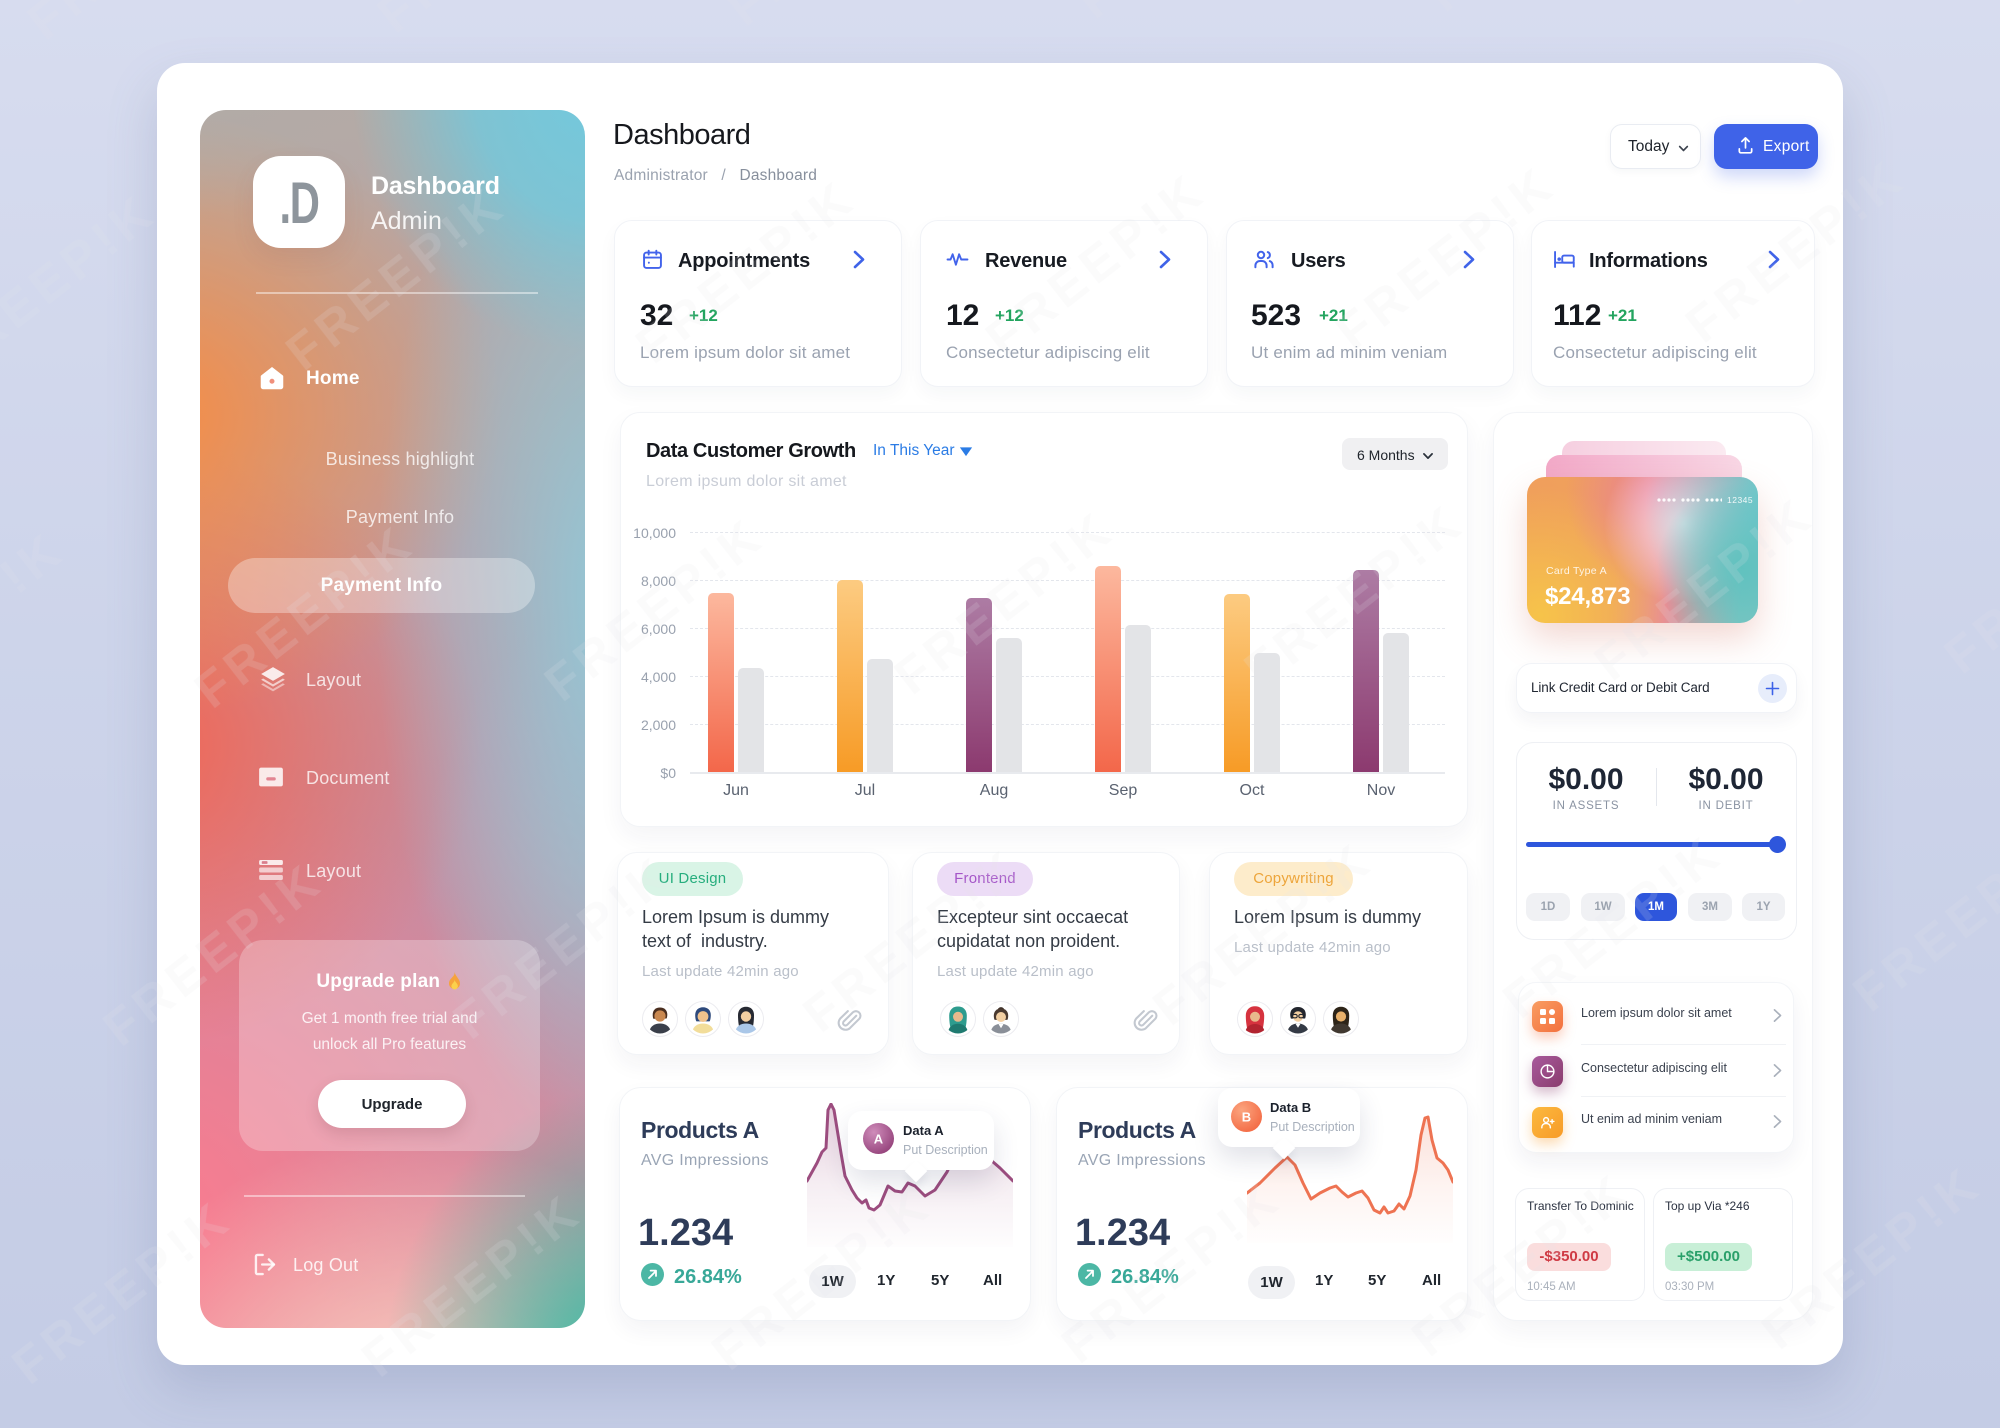 Image resolution: width=2000 pixels, height=1428 pixels. I want to click on svg-text: B, so click(1246, 1117).